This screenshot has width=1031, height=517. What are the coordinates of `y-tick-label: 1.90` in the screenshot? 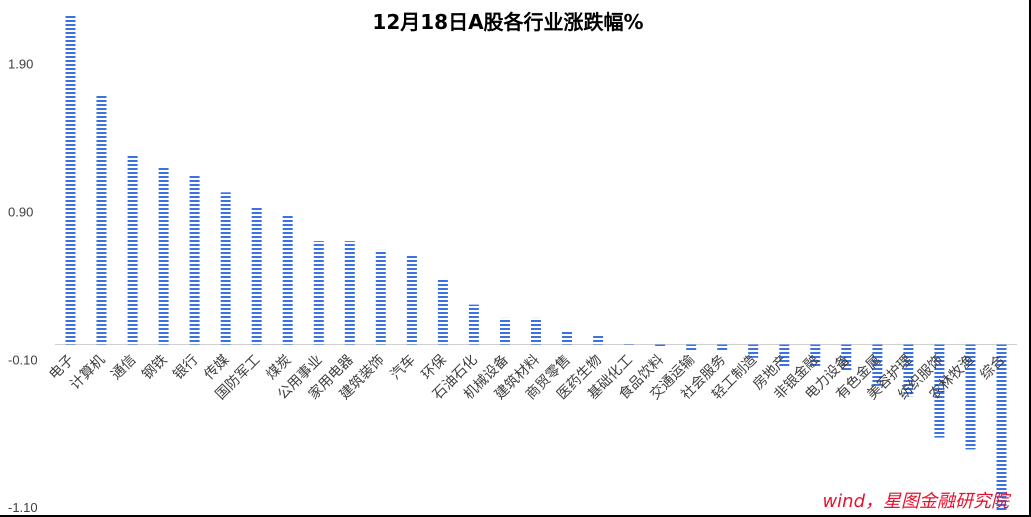 It's located at (20, 64).